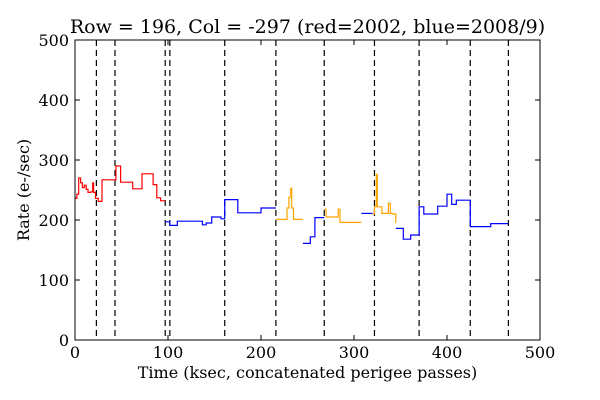 Image resolution: width=600 pixels, height=400 pixels. I want to click on series-4-line, so click(343, 215).